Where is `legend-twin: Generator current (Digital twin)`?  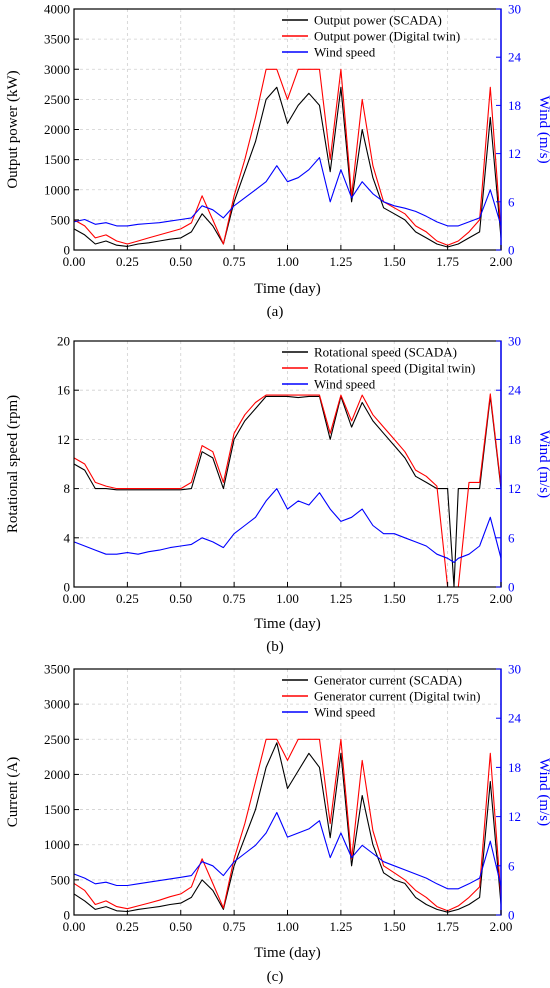
legend-twin: Generator current (Digital twin) is located at coordinates (381, 696).